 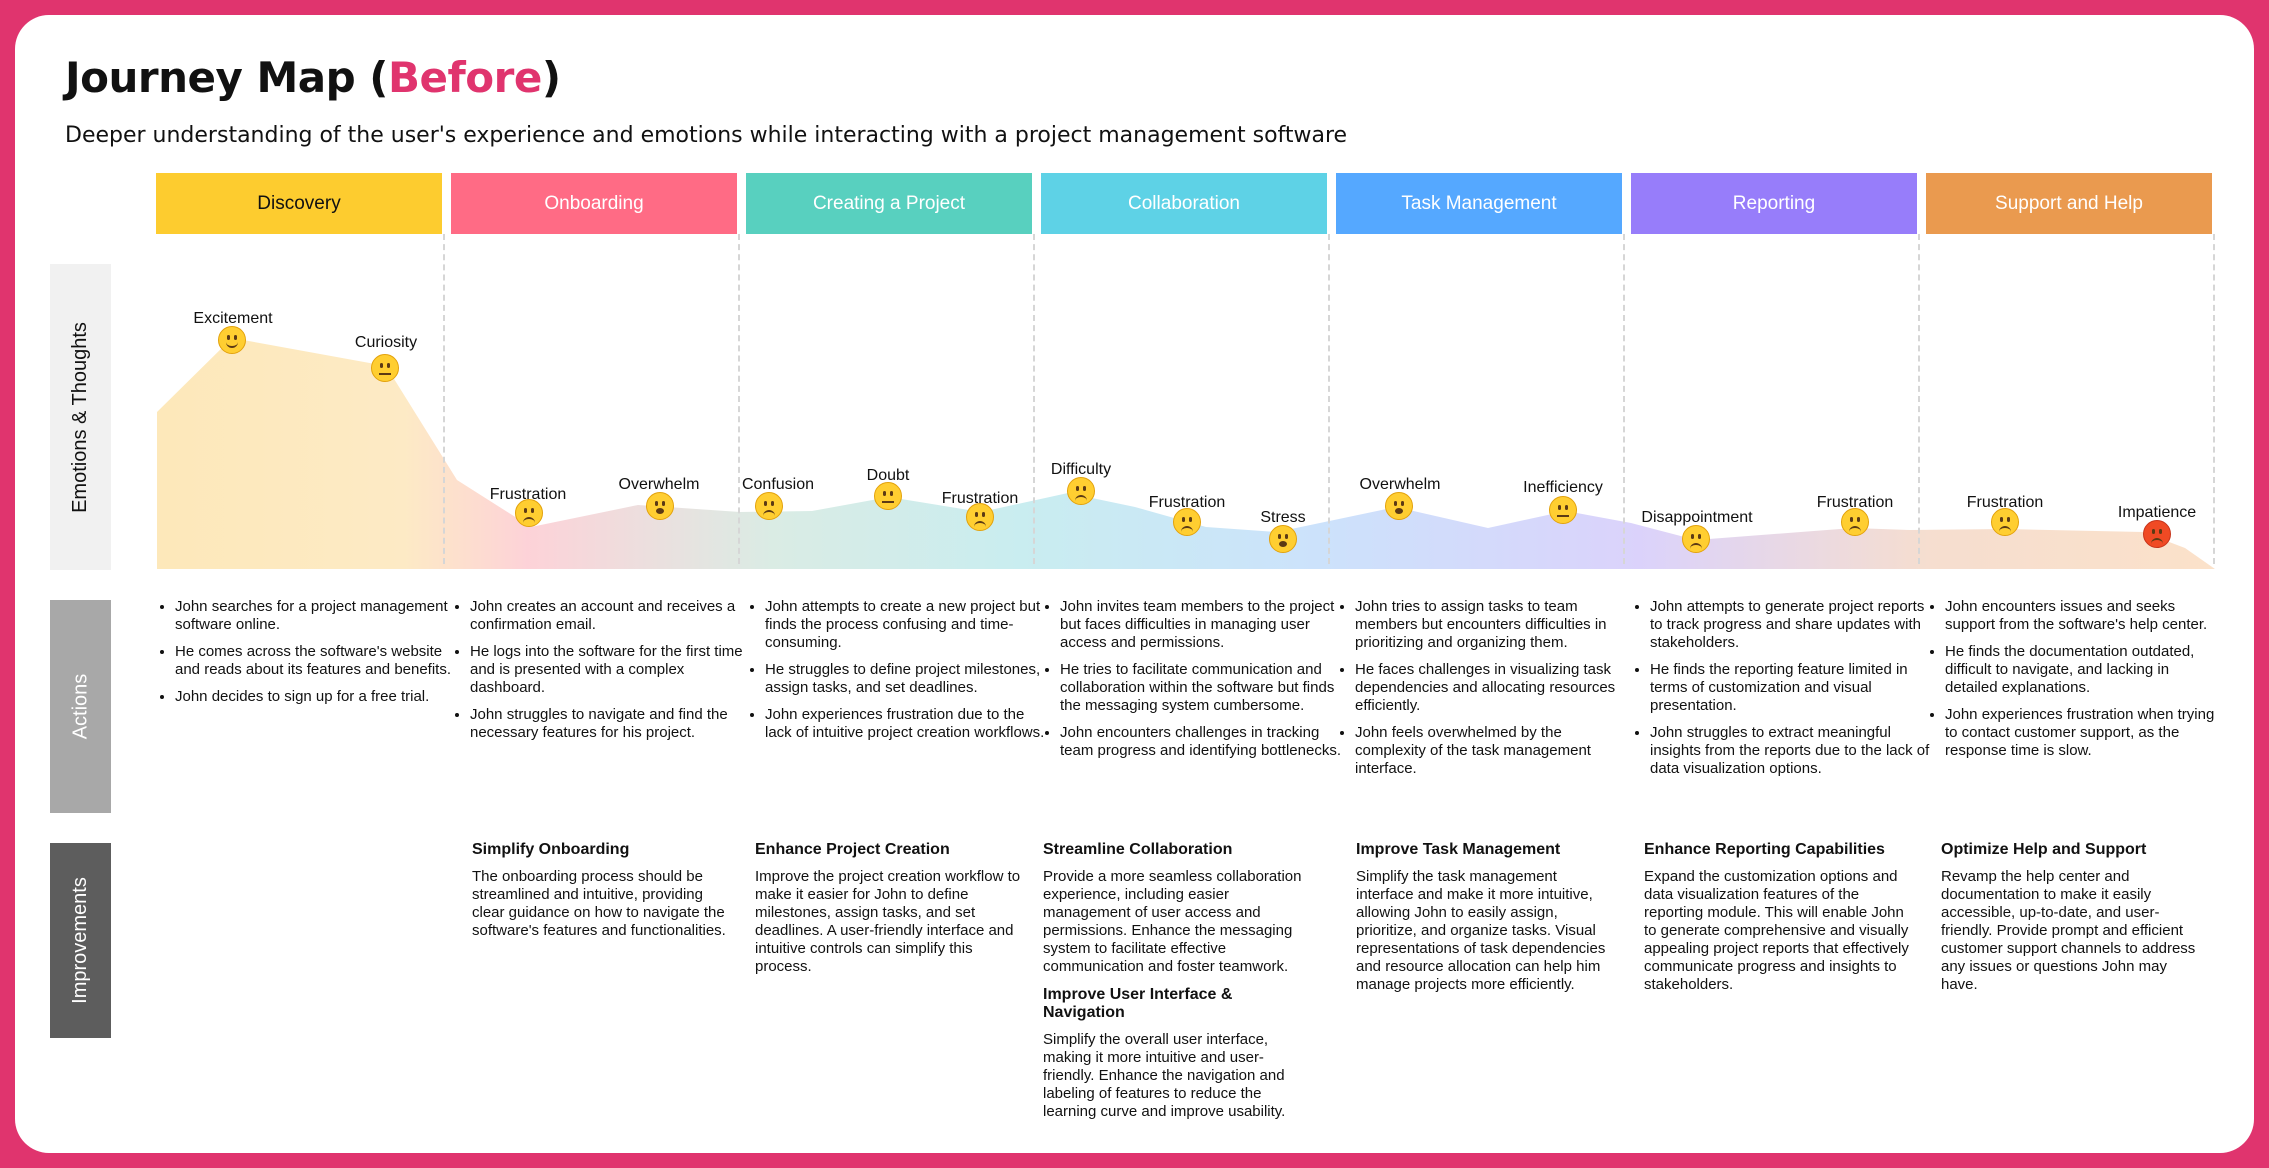 What do you see at coordinates (1563, 487) in the screenshot?
I see `emotion-label: Inefficiency` at bounding box center [1563, 487].